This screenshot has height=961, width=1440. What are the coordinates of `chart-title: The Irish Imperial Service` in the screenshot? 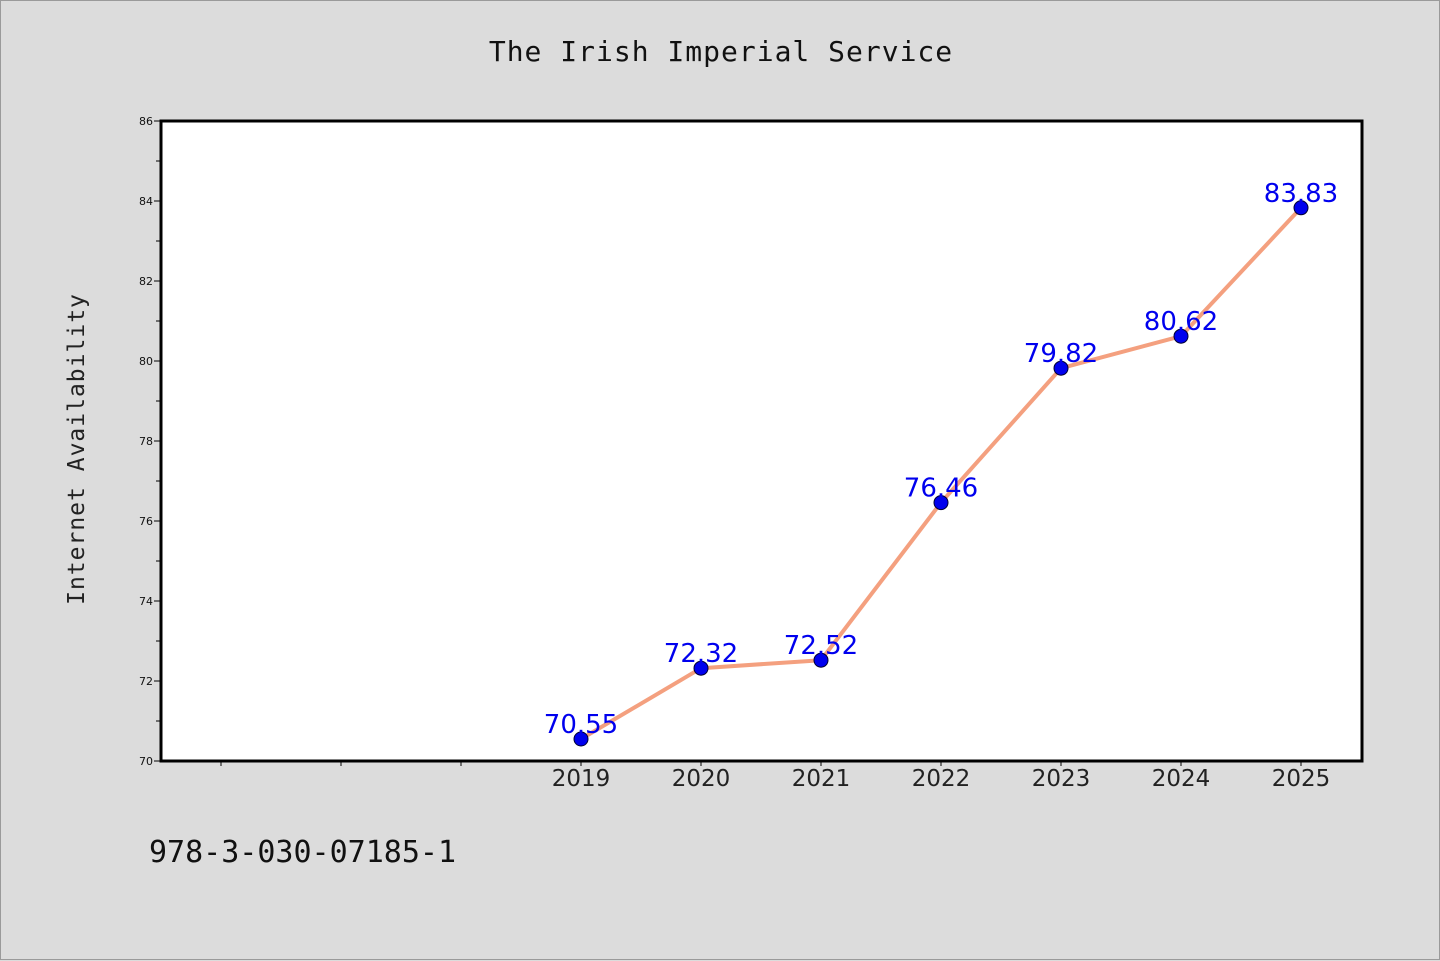 It's located at (721, 51).